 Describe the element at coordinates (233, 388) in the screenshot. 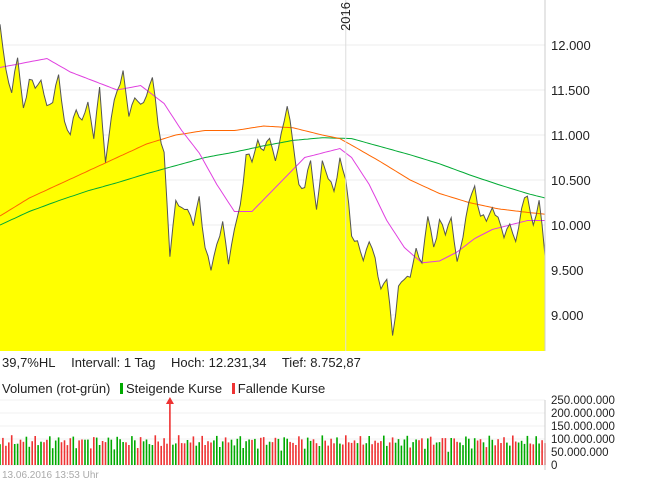

I see `falling-swatch` at that location.